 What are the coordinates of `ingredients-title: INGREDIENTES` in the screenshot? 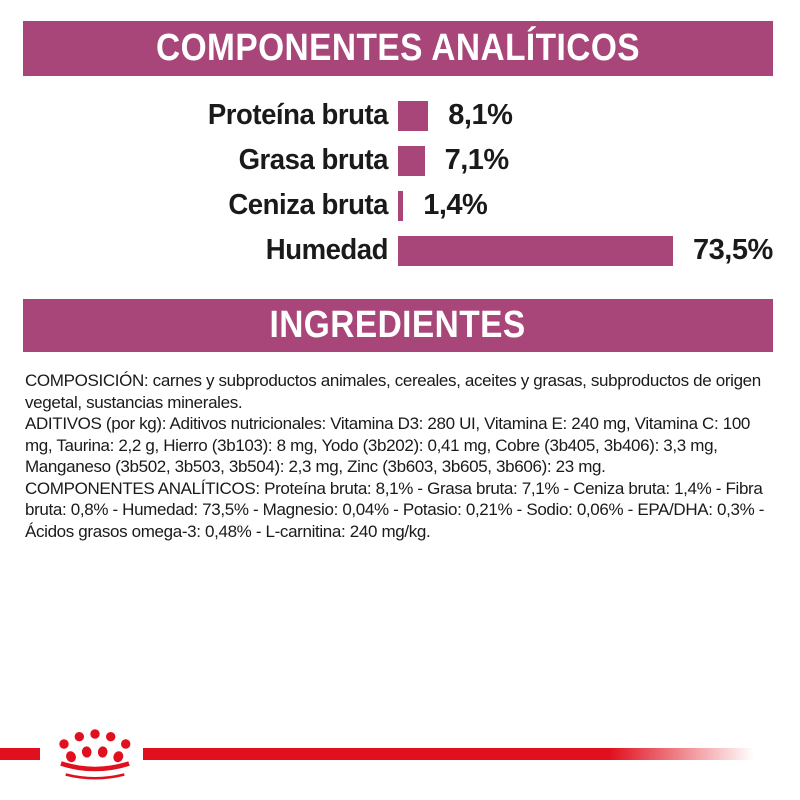 It's located at (398, 325).